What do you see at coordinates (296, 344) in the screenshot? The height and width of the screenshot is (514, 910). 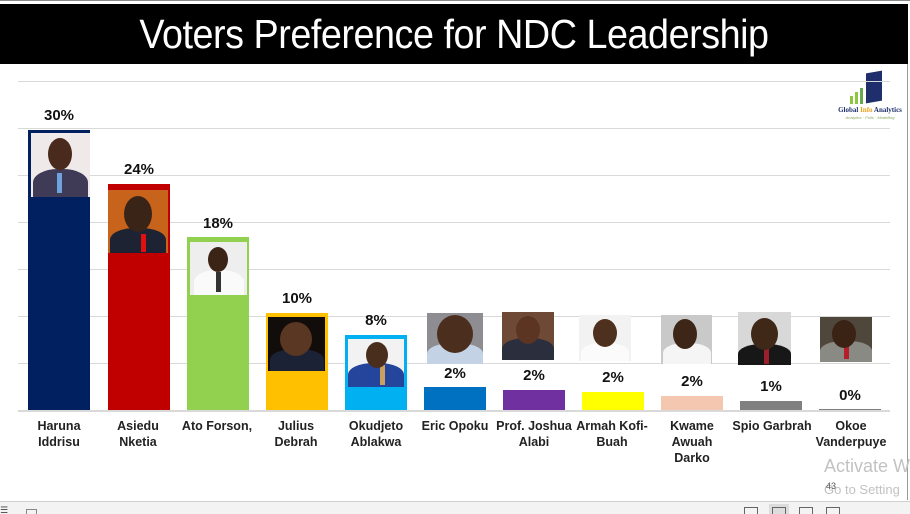 I see `candidate-photo-julius-debrah` at bounding box center [296, 344].